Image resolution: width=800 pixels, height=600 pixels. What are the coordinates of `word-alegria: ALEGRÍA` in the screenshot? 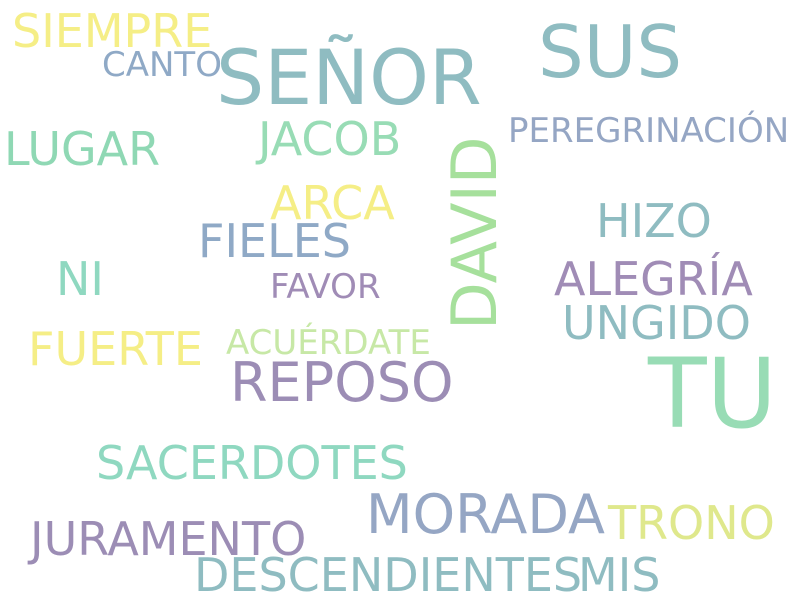 It's located at (653, 279).